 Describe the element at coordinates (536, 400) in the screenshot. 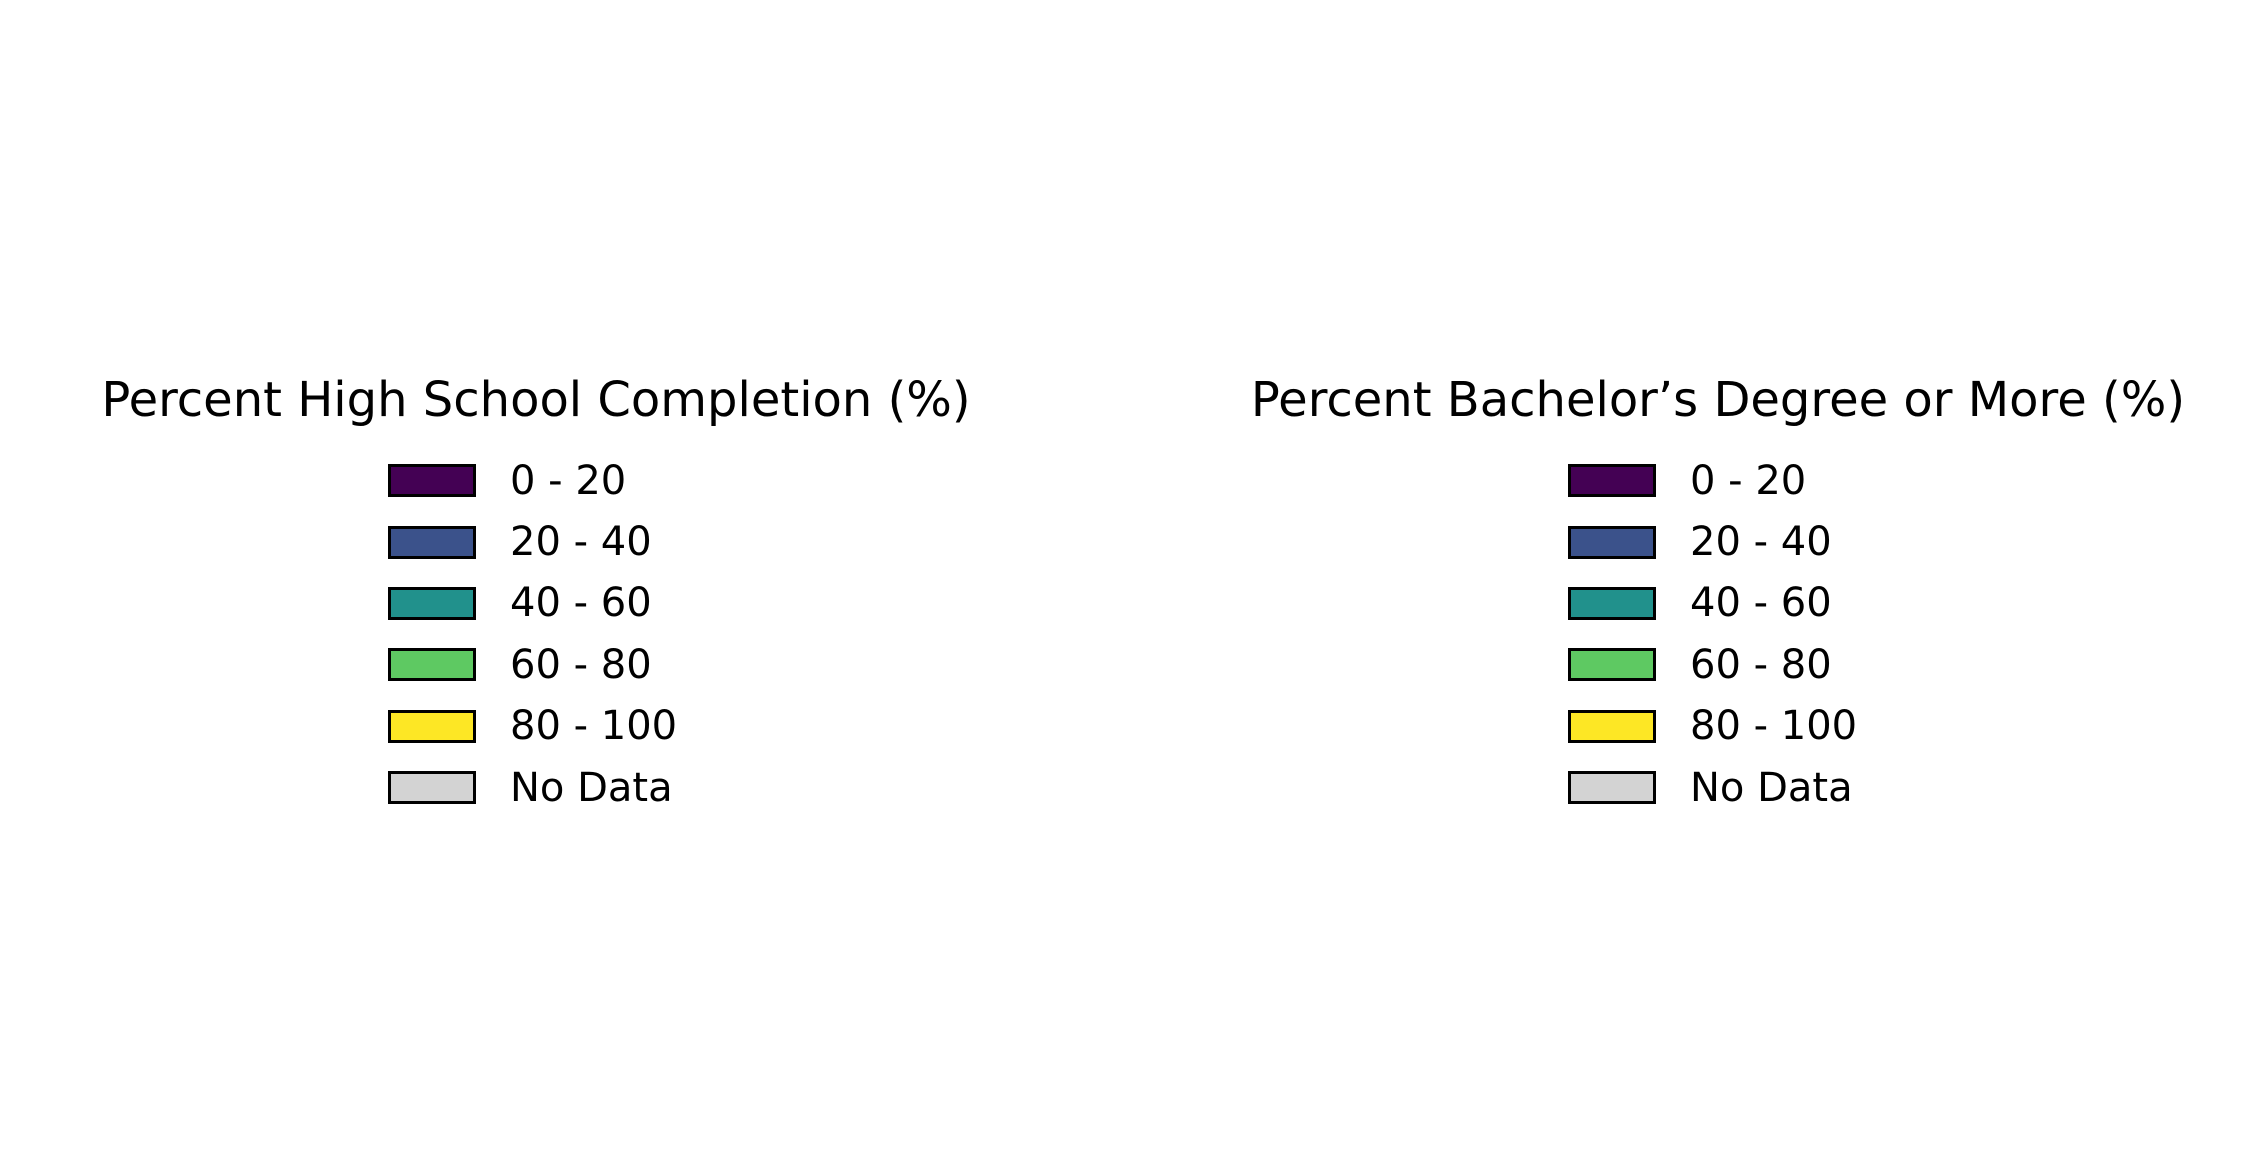

I see `legend-title: Percent High School Completion (%)` at that location.